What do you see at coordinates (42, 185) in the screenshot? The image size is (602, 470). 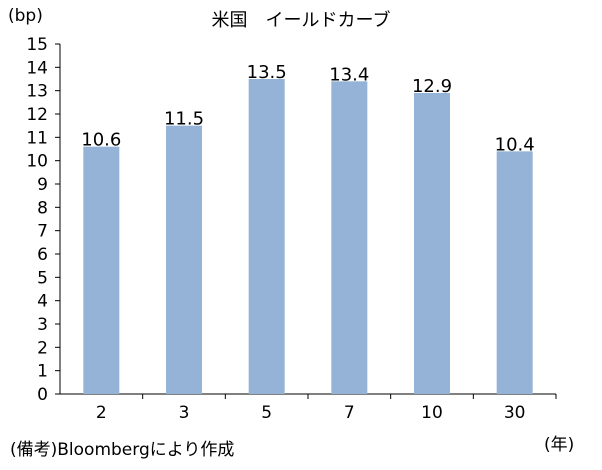 I see `y-tick-label: 9` at bounding box center [42, 185].